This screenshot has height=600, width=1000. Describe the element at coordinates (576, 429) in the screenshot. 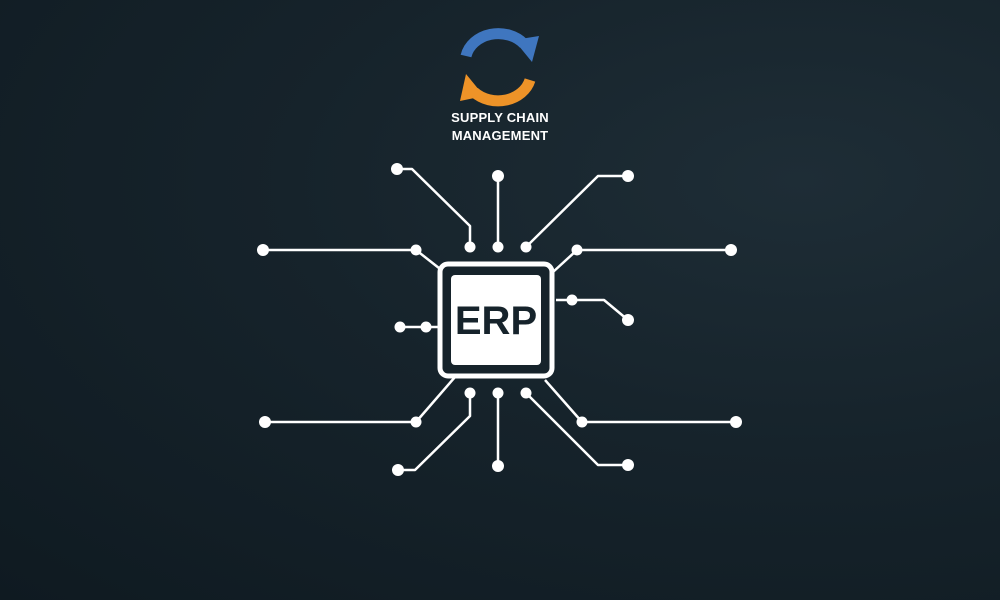

I see `trace-bottom-right` at that location.